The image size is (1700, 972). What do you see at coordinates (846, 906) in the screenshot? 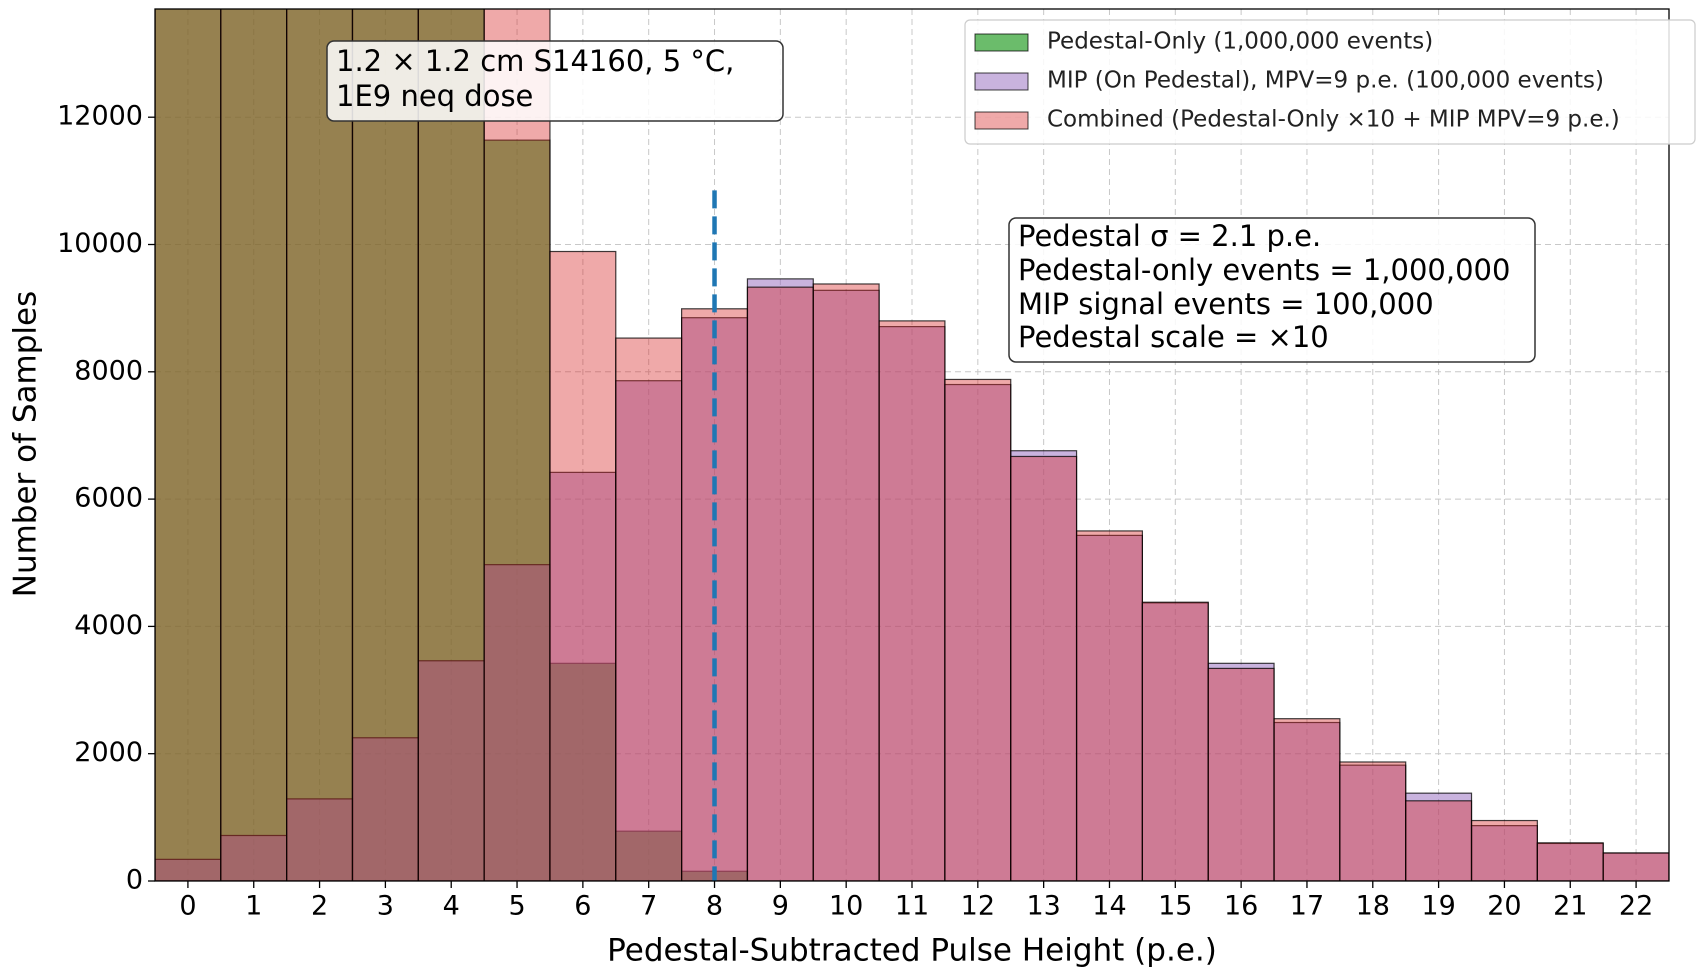
I see `x-tick-label: 10` at bounding box center [846, 906].